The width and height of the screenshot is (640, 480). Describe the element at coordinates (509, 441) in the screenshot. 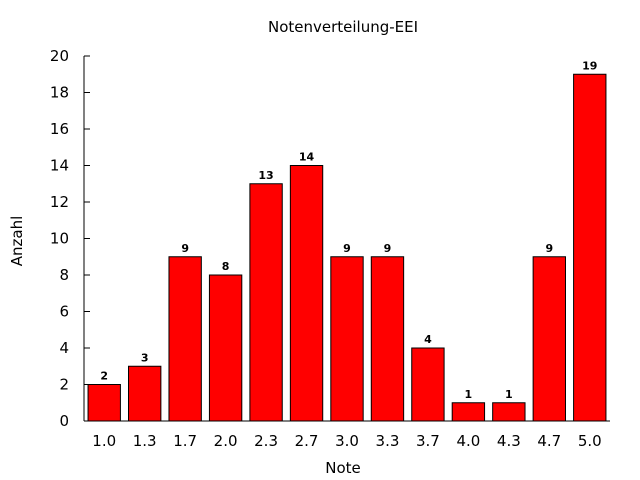

I see `x-tick-label: 4.3` at that location.